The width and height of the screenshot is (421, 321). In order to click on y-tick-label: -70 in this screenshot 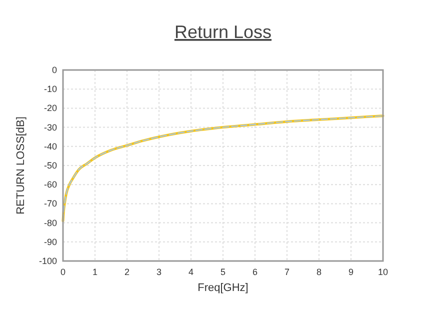, I will do `click(50, 203)`.